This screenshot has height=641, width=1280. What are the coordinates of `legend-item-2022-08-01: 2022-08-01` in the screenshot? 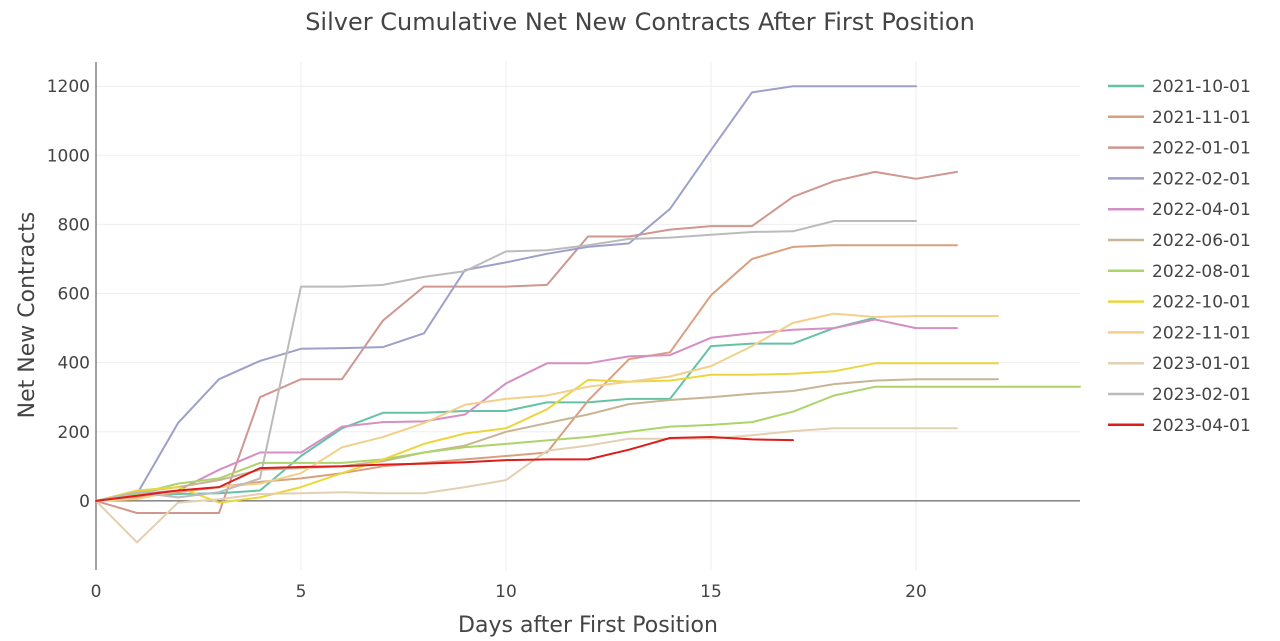 It's located at (1179, 272).